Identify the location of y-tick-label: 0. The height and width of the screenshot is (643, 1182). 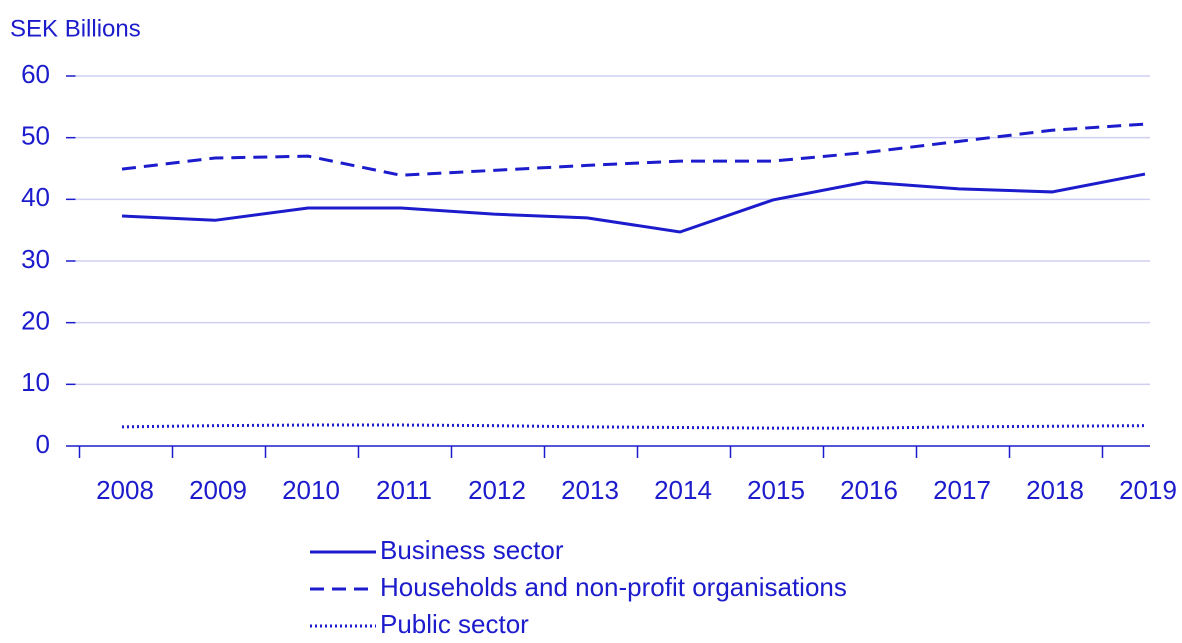
(43, 444).